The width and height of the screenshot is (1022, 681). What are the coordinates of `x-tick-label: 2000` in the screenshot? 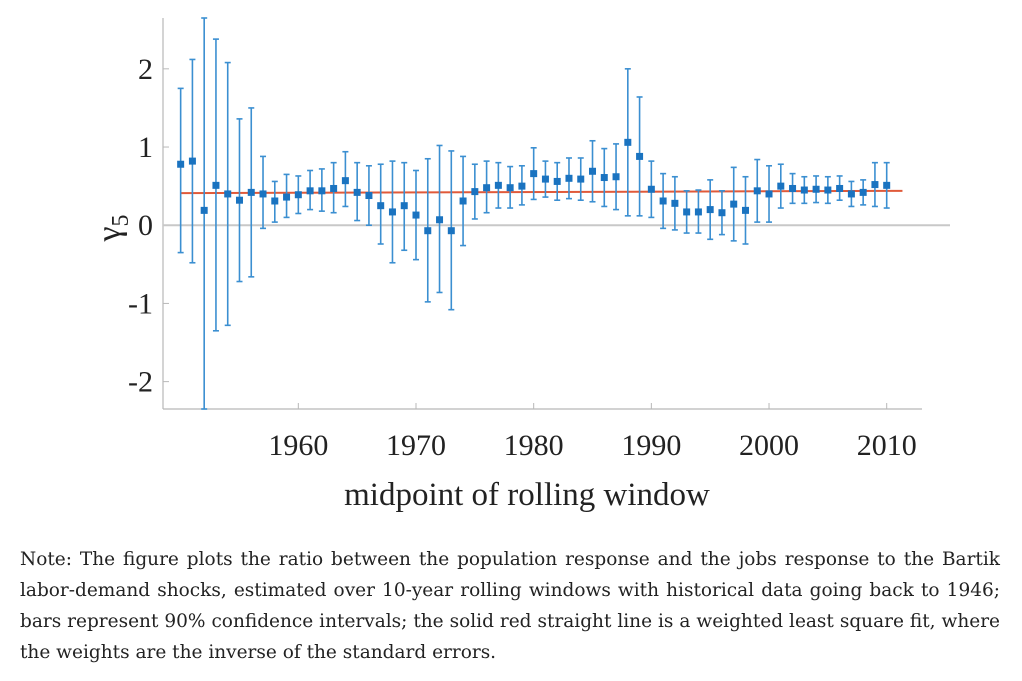 It's located at (769, 445).